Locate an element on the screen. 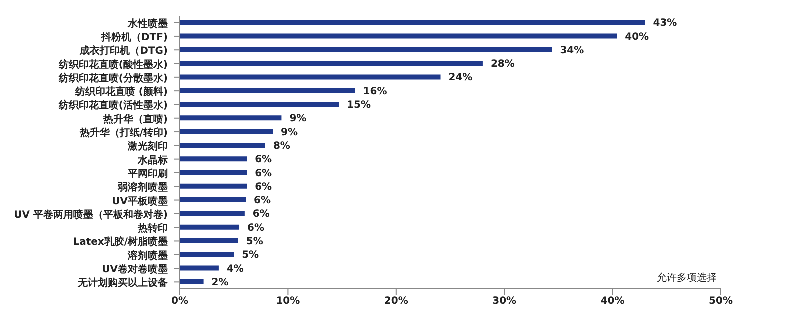 The width and height of the screenshot is (791, 317). y-tick-label: Latex乳胶/树脂喷墨 is located at coordinates (120, 242).